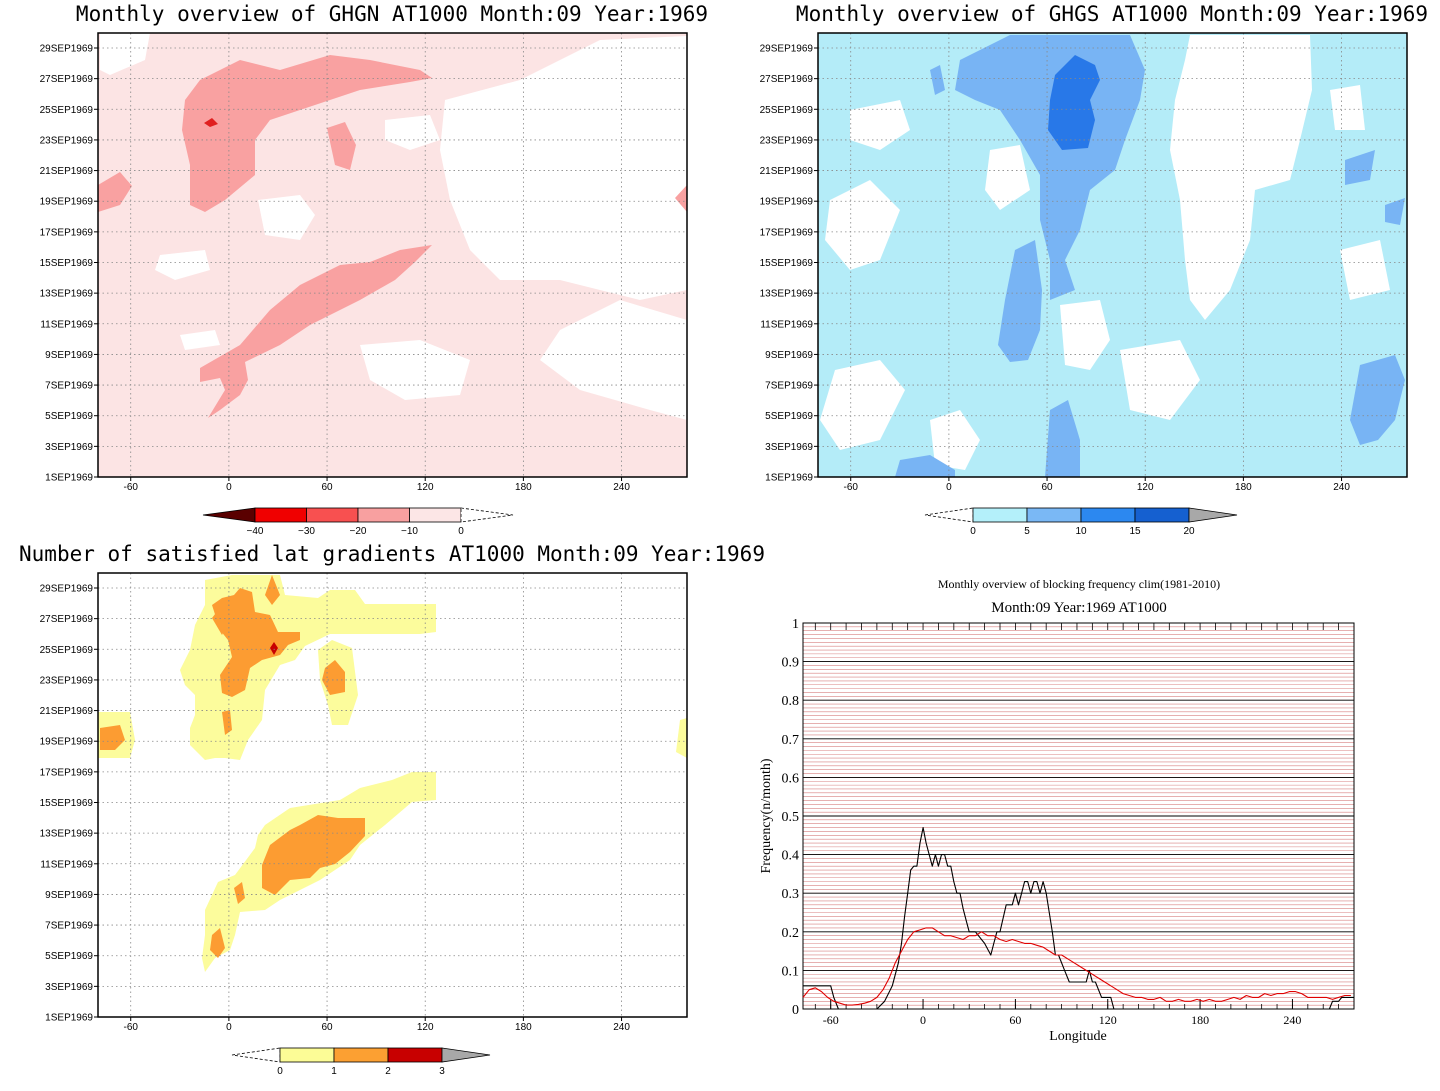 The width and height of the screenshot is (1440, 1091). Describe the element at coordinates (69, 926) in the screenshot. I see `gradients-y-tick-label: 7SEP1969` at that location.